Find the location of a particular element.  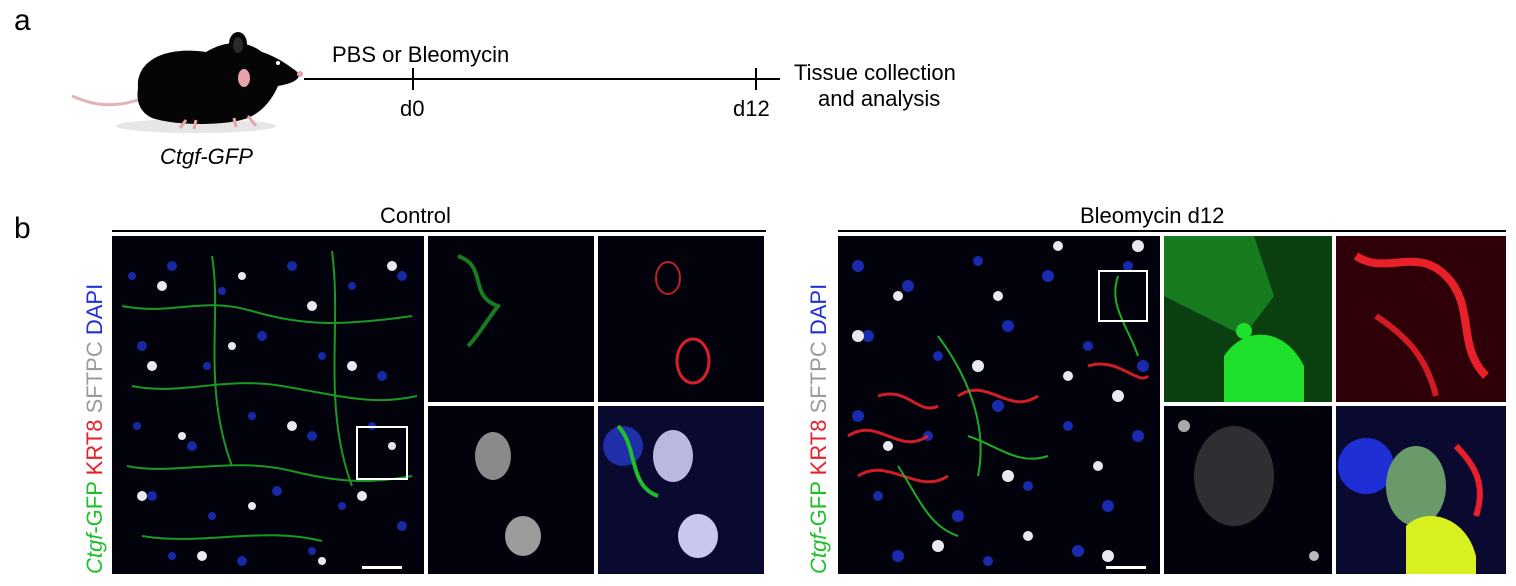

stain-legend-bleomycin: Ctgf-GFP KRT8 SFTPC DAPI is located at coordinates (818, 428).